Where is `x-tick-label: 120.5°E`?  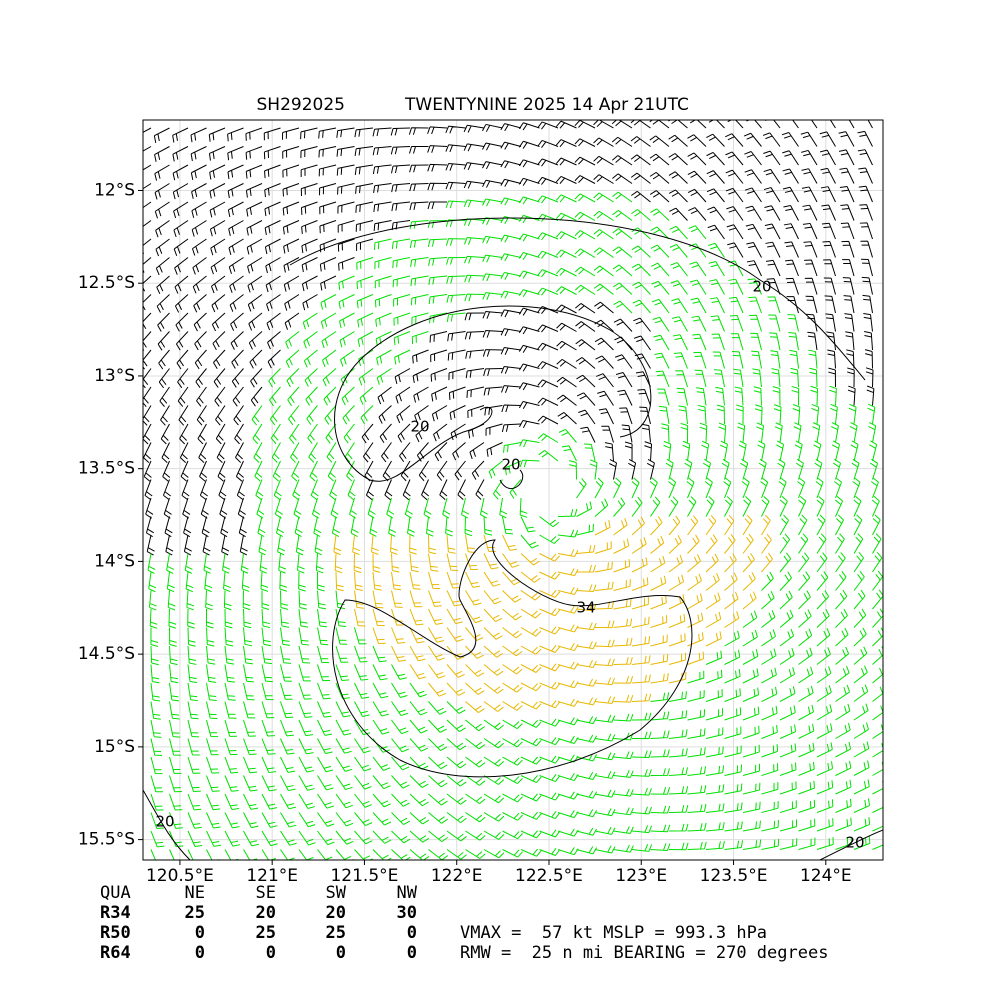 x-tick-label: 120.5°E is located at coordinates (180, 876).